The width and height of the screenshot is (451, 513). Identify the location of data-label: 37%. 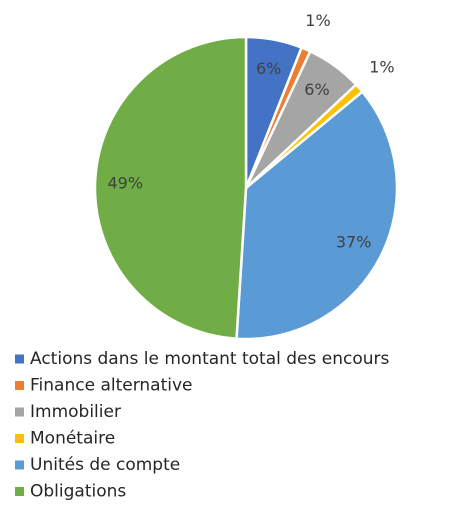
(354, 241).